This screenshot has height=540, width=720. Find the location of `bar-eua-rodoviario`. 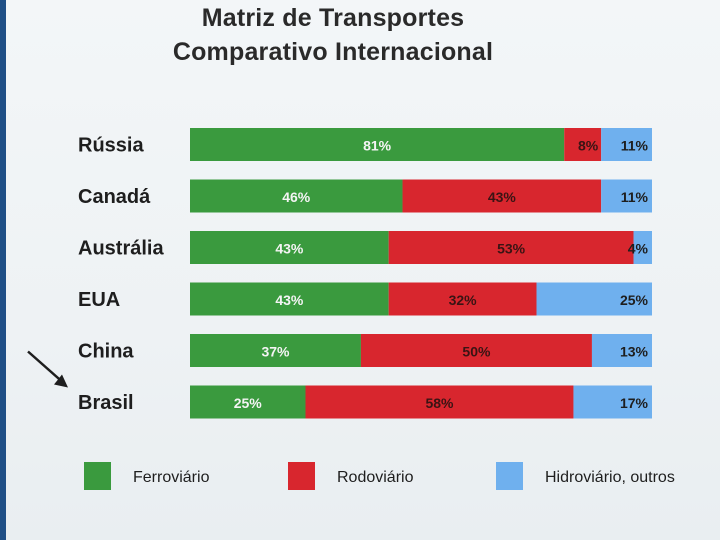

bar-eua-rodoviario is located at coordinates (462, 299).